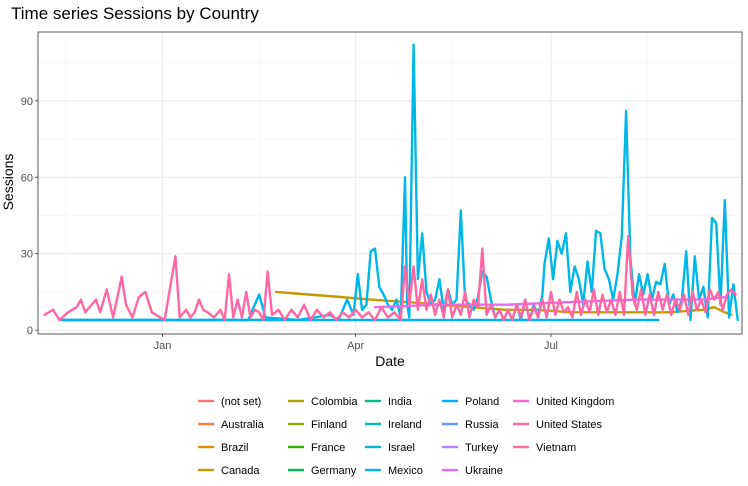 The image size is (748, 486). I want to click on legend-label: Russia, so click(482, 425).